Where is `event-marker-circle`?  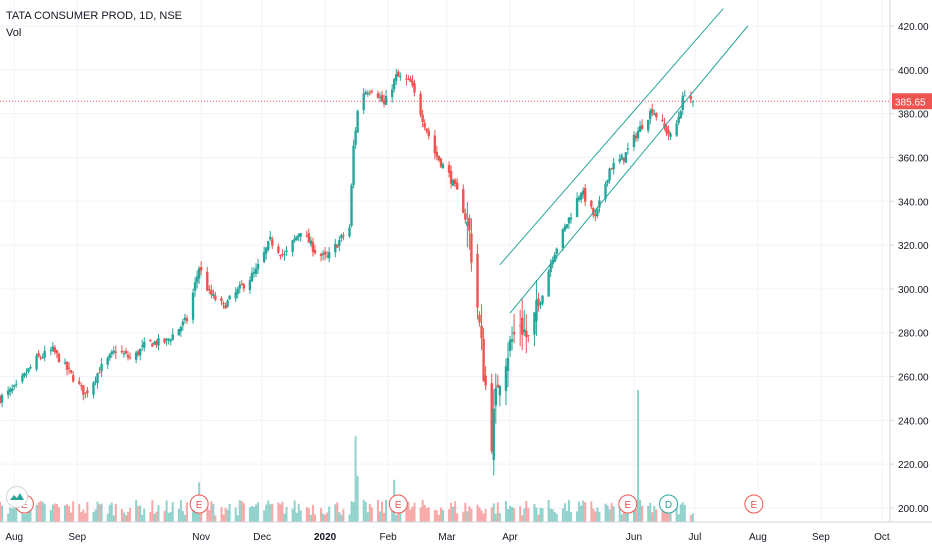
event-marker-circle is located at coordinates (199, 504).